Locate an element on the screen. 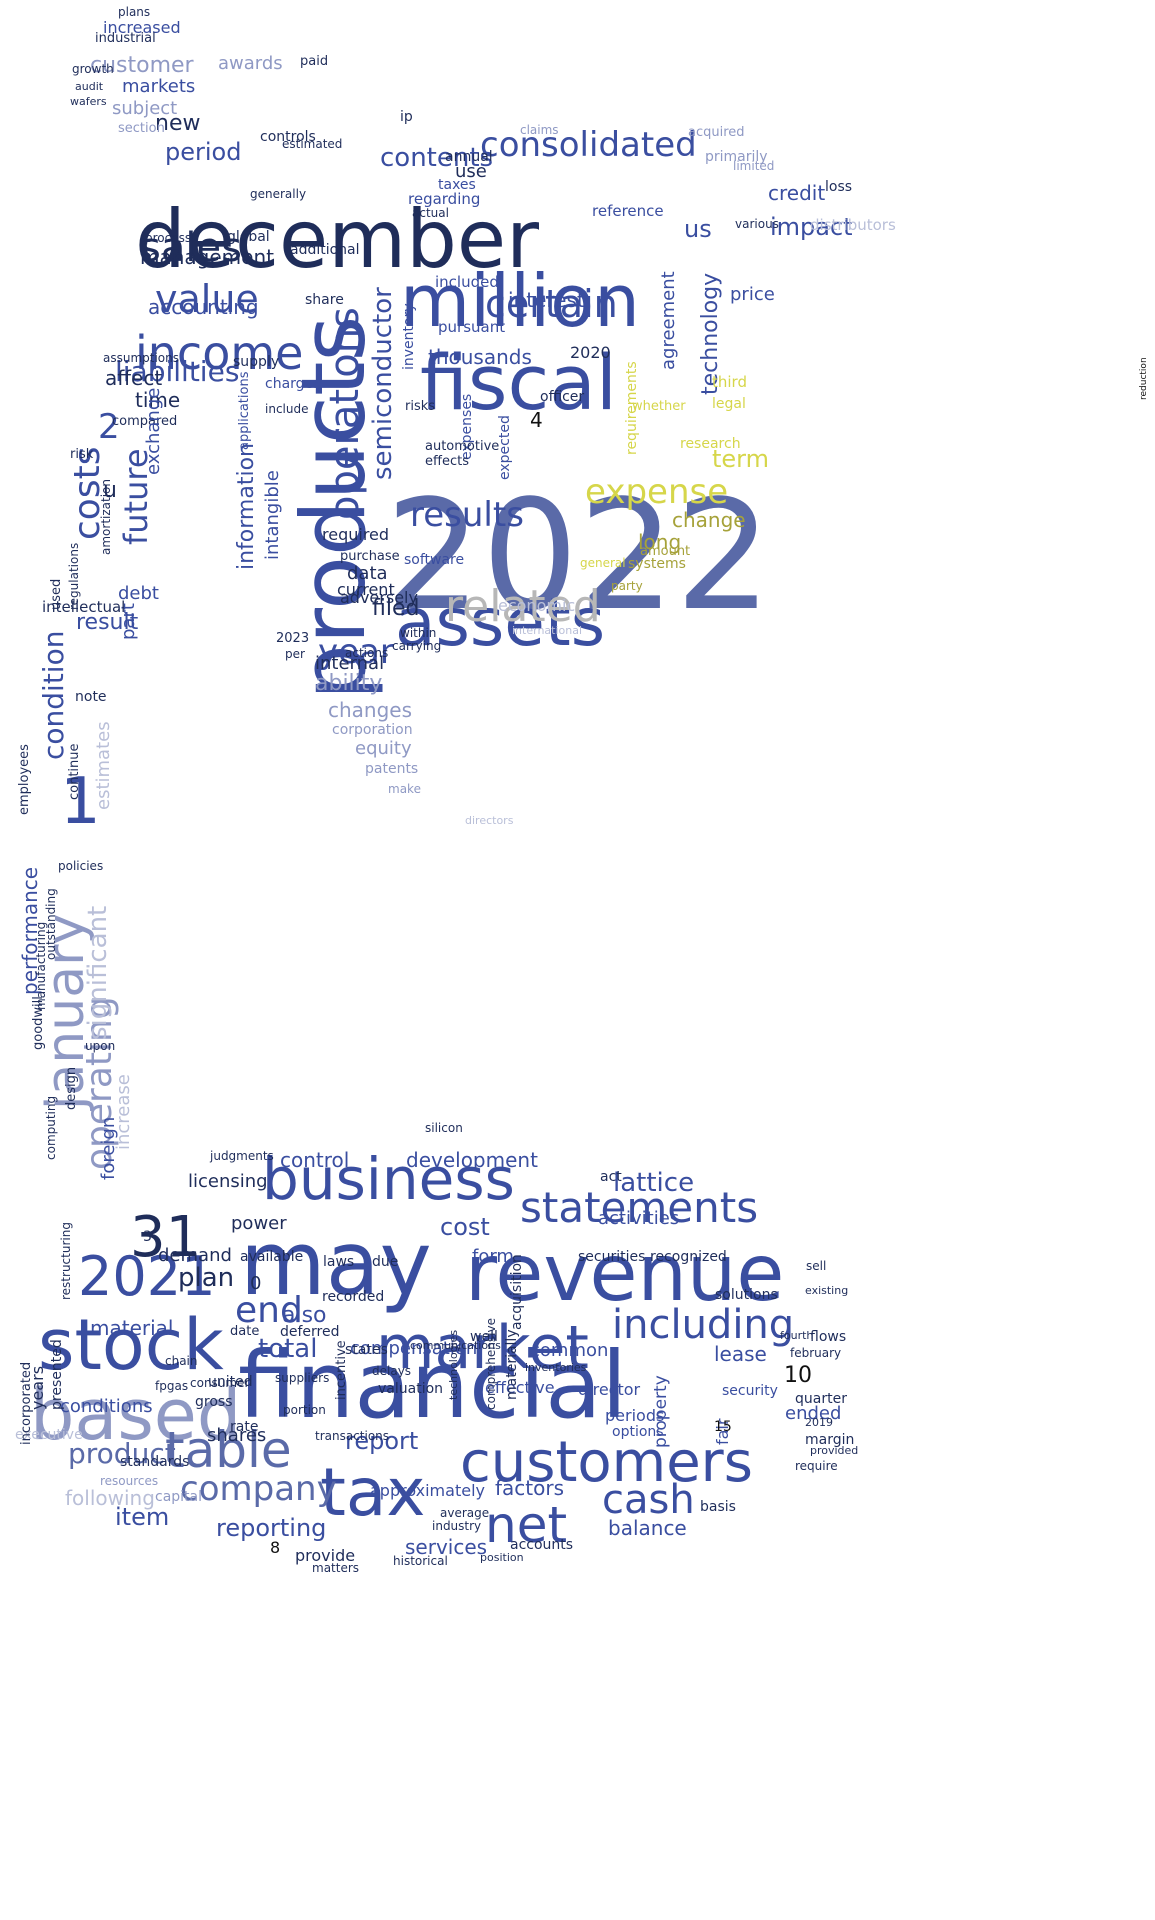 The width and height of the screenshot is (1155, 1920). cloud-word-director: director is located at coordinates (609, 1389).